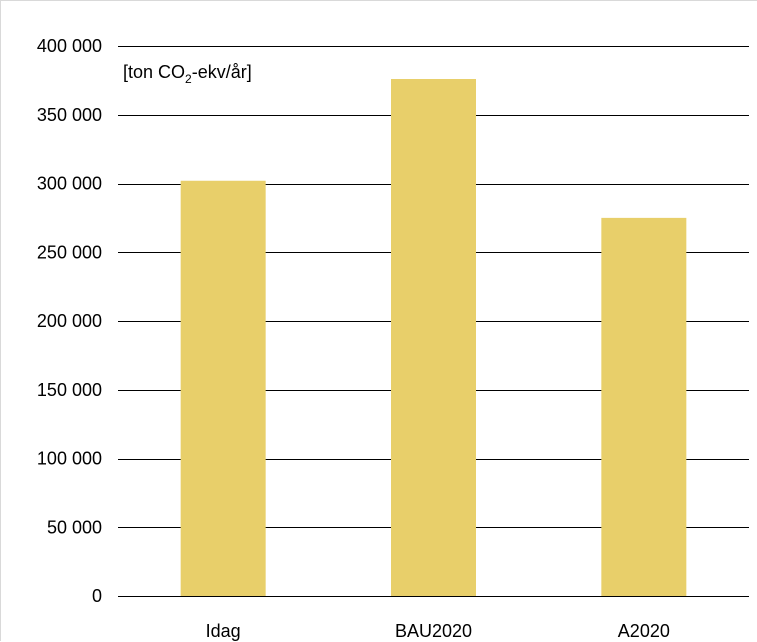 The width and height of the screenshot is (757, 642). I want to click on unit-label-suffix: -ekv/år], so click(222, 72).